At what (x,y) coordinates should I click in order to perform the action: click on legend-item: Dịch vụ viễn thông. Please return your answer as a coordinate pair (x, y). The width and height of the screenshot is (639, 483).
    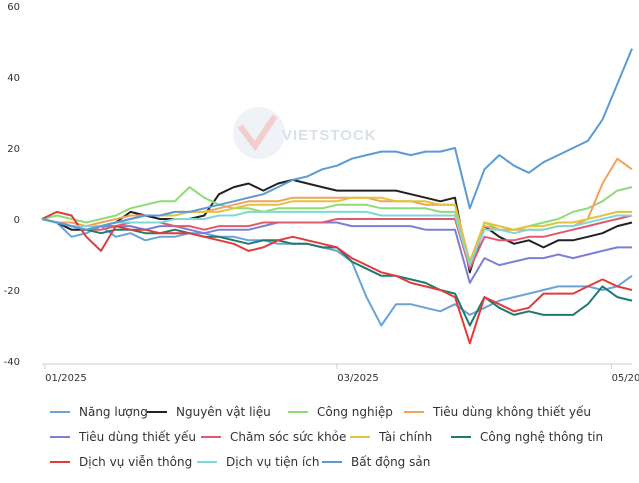
    Looking at the image, I should click on (121, 462).